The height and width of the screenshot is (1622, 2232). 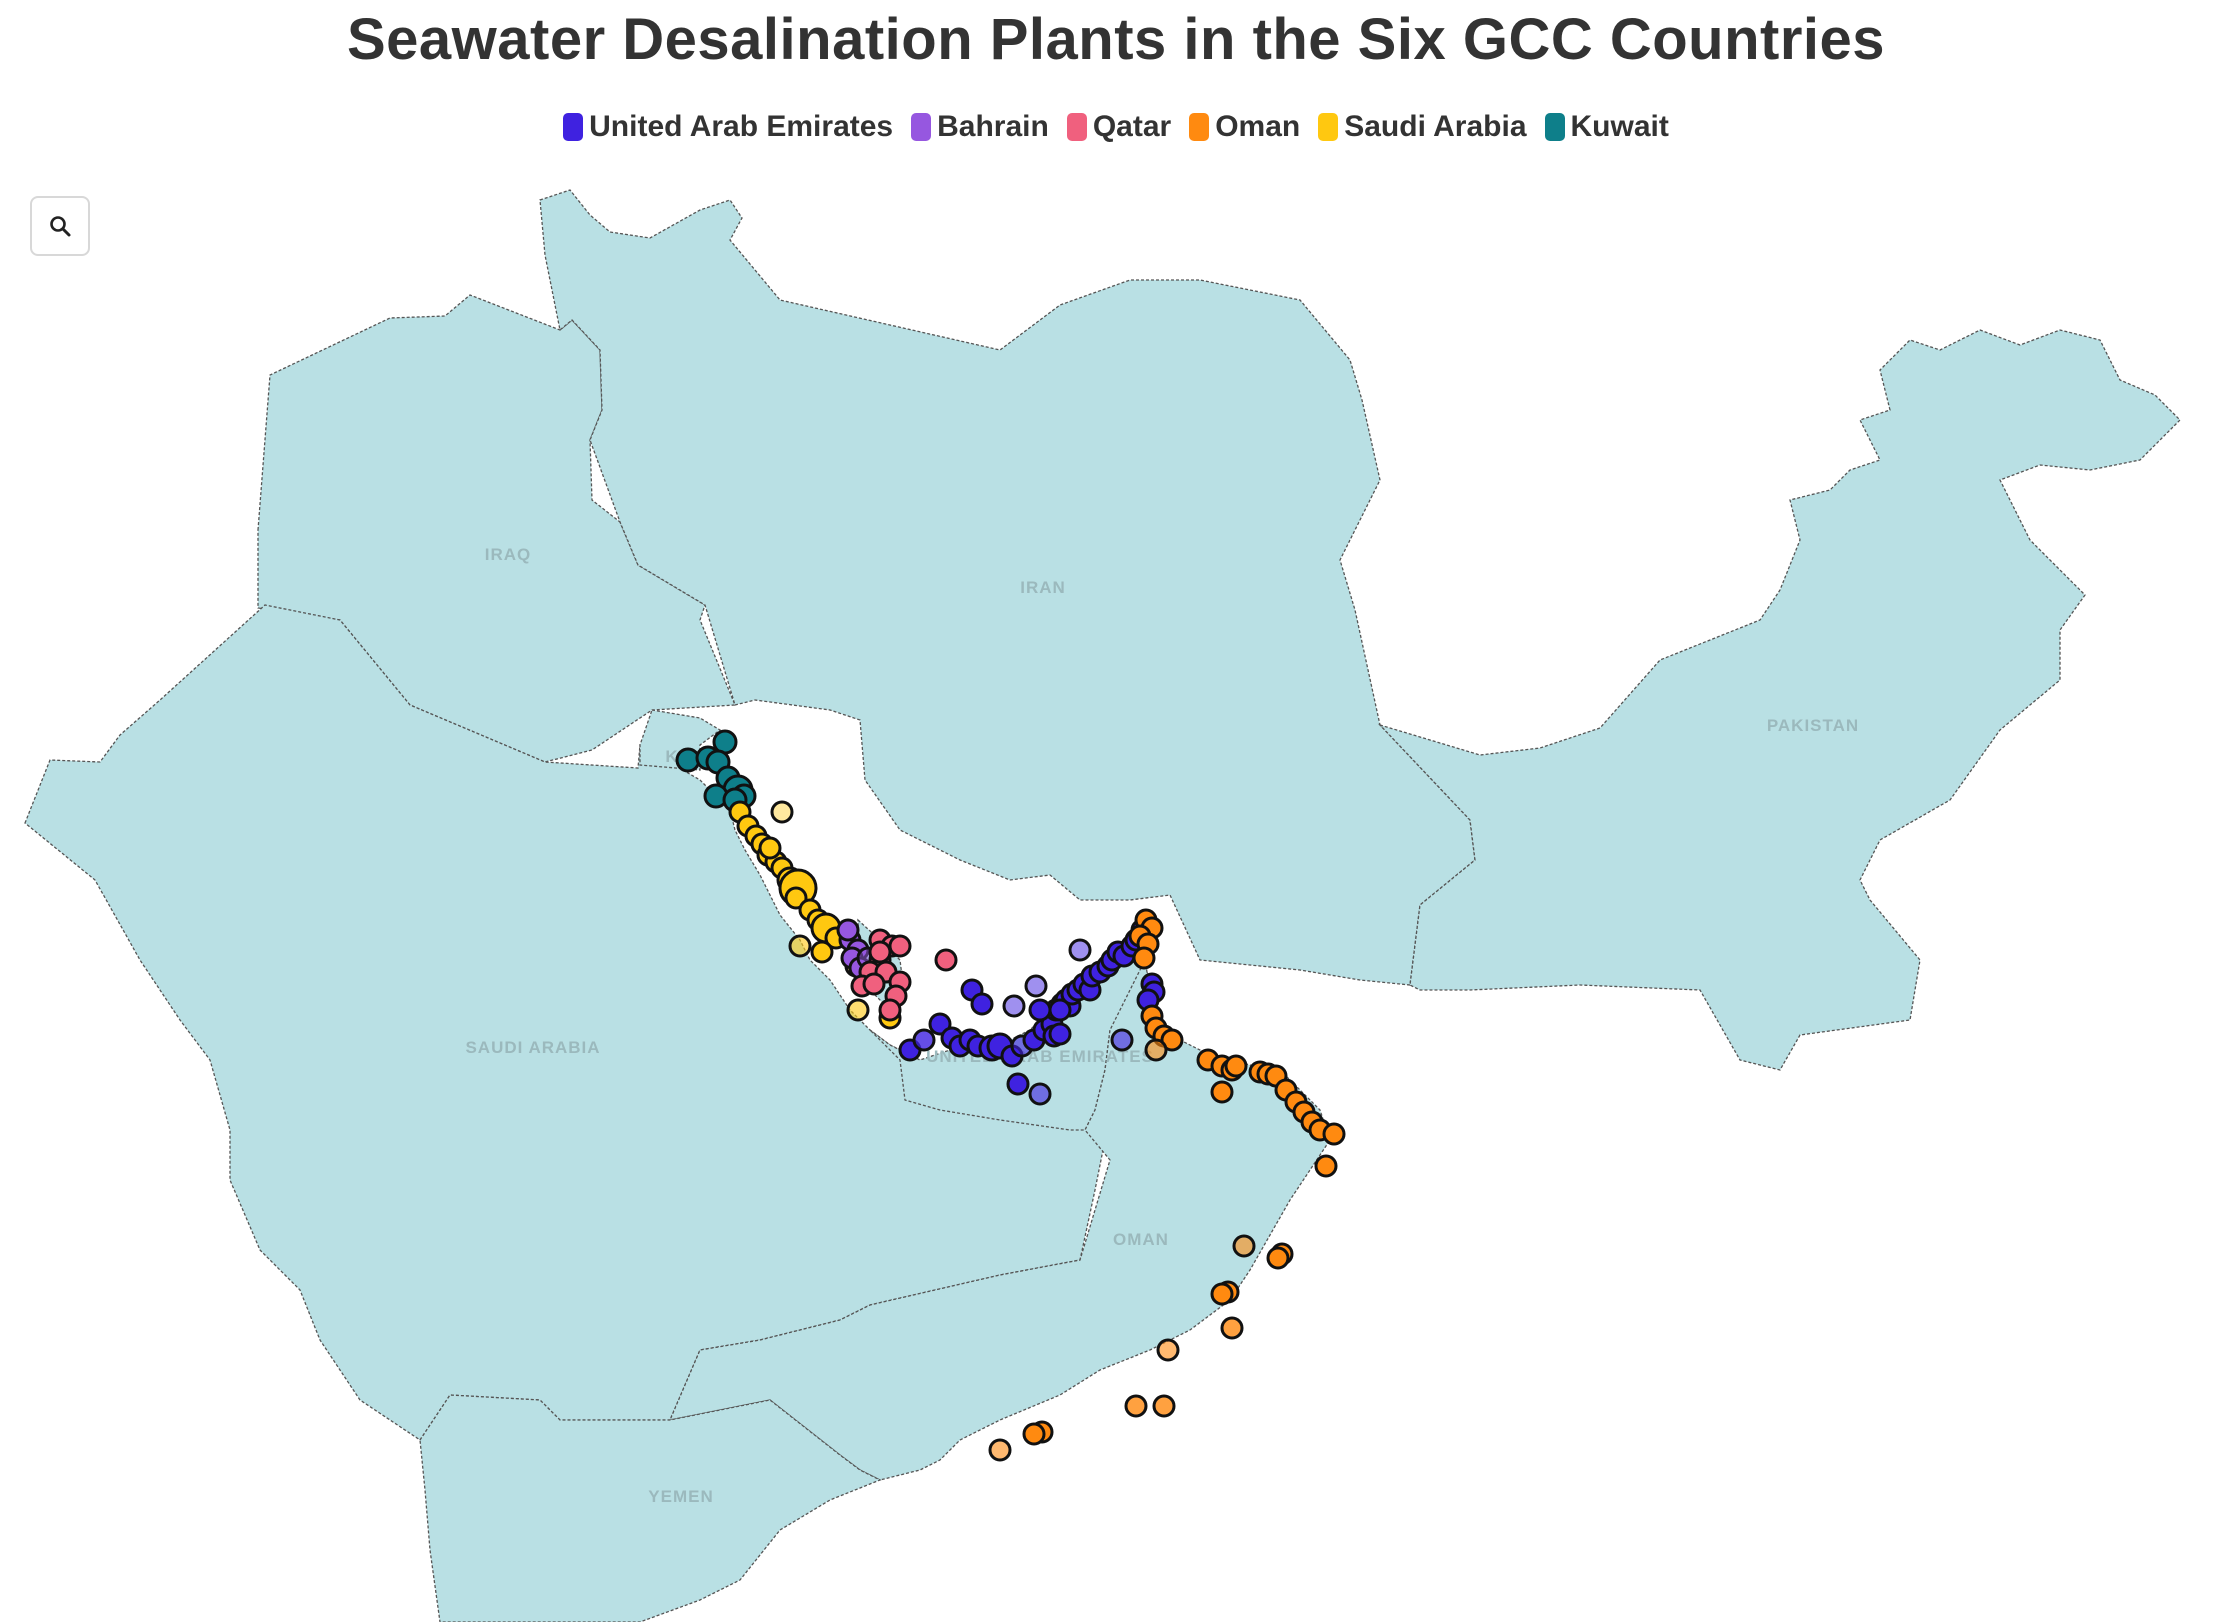 What do you see at coordinates (1813, 725) in the screenshot?
I see `label-pakistan: PAKISTAN` at bounding box center [1813, 725].